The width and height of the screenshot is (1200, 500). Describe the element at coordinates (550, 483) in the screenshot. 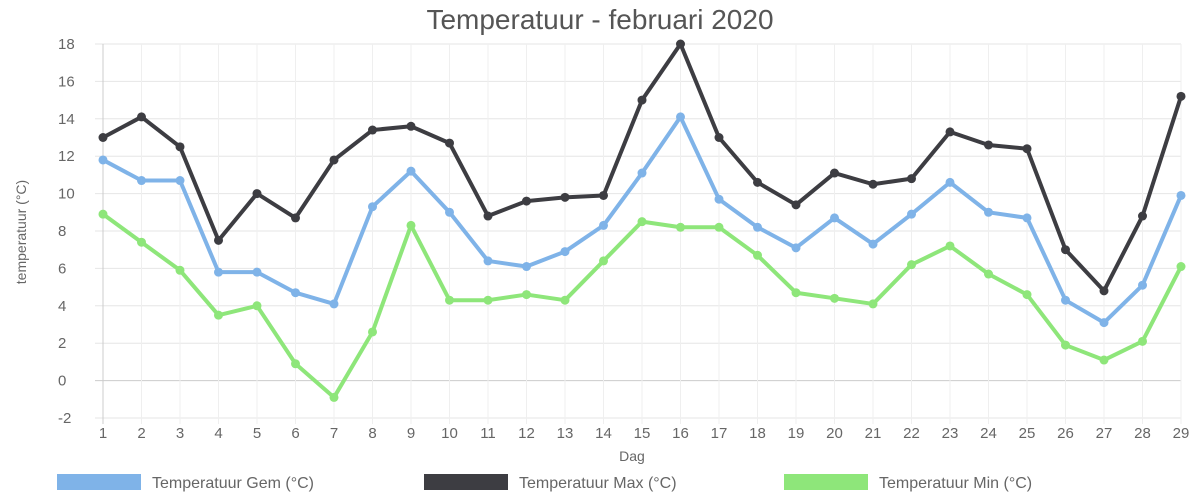

I see `legend-item: Temperatuur Max (°C)` at that location.